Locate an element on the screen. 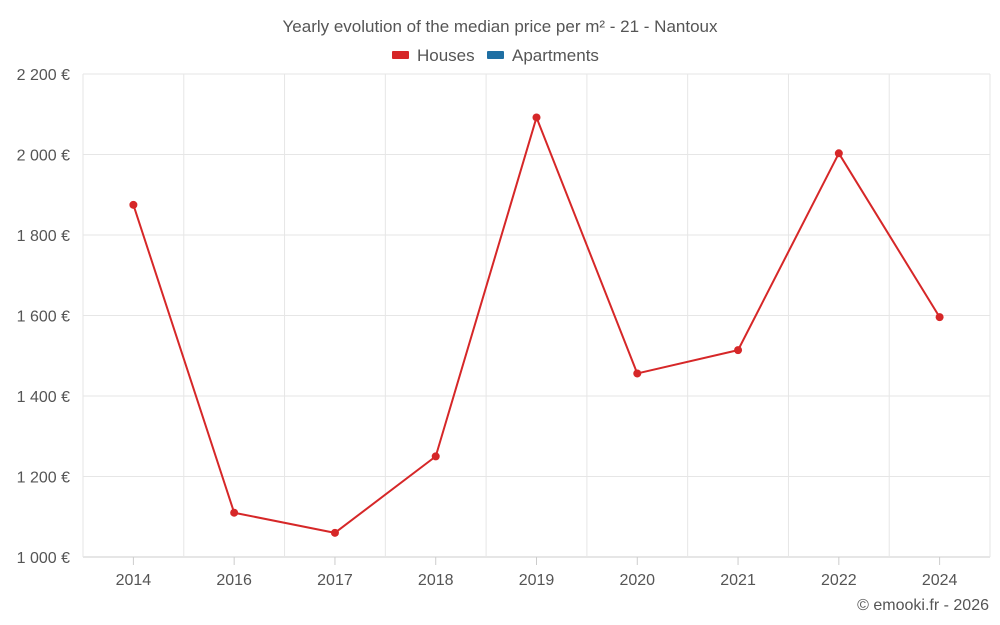  x-tick-label: 2017 is located at coordinates (335, 580).